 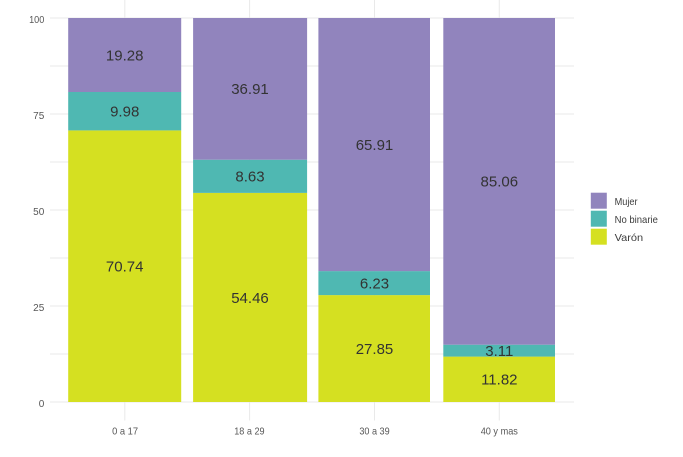 I want to click on svg-text: 11.82, so click(x=499, y=380).